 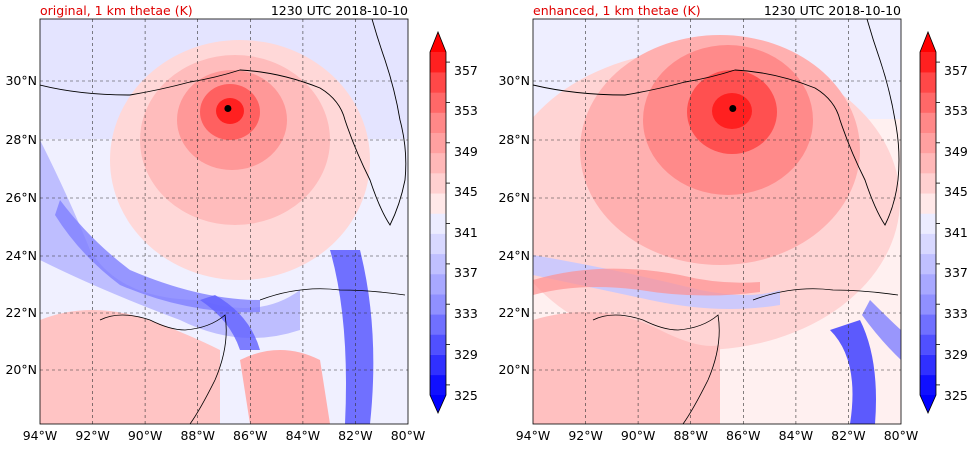 I want to click on y-tick-label: 28°N, so click(x=21, y=139).